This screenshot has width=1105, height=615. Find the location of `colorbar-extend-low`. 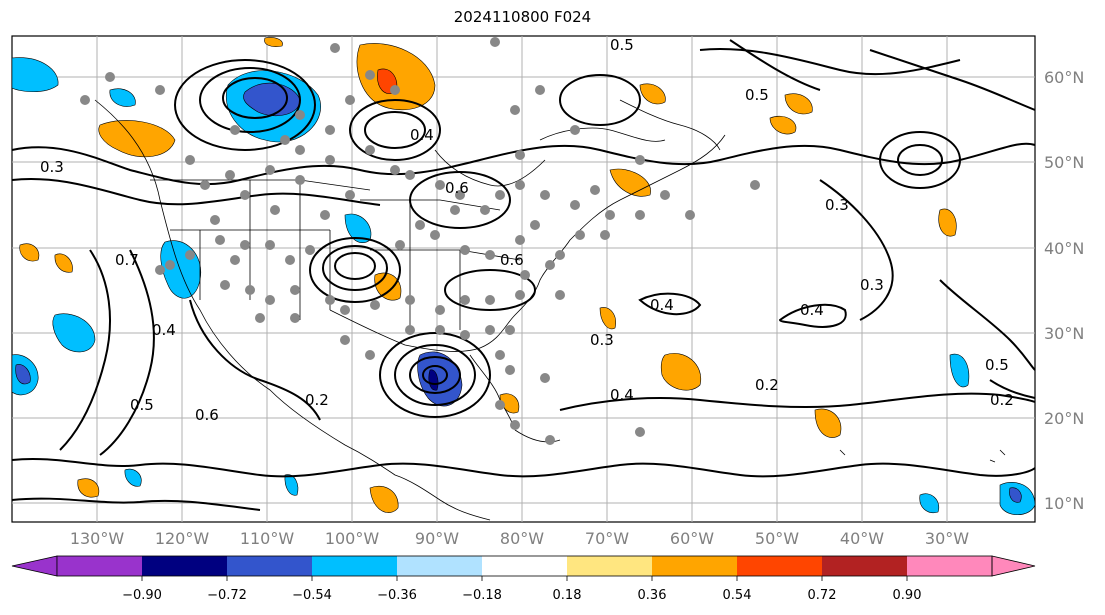

colorbar-extend-low is located at coordinates (34, 566).